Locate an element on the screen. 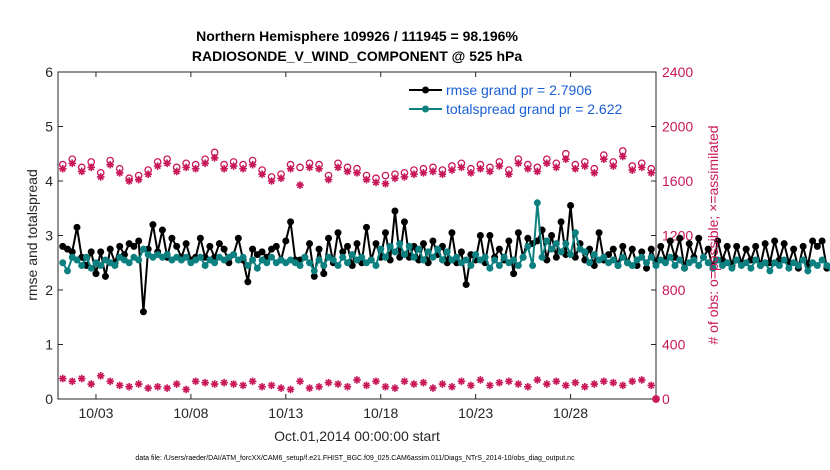 This screenshot has height=470, width=830. y-axis-label: rmse and totalspread is located at coordinates (32, 235).